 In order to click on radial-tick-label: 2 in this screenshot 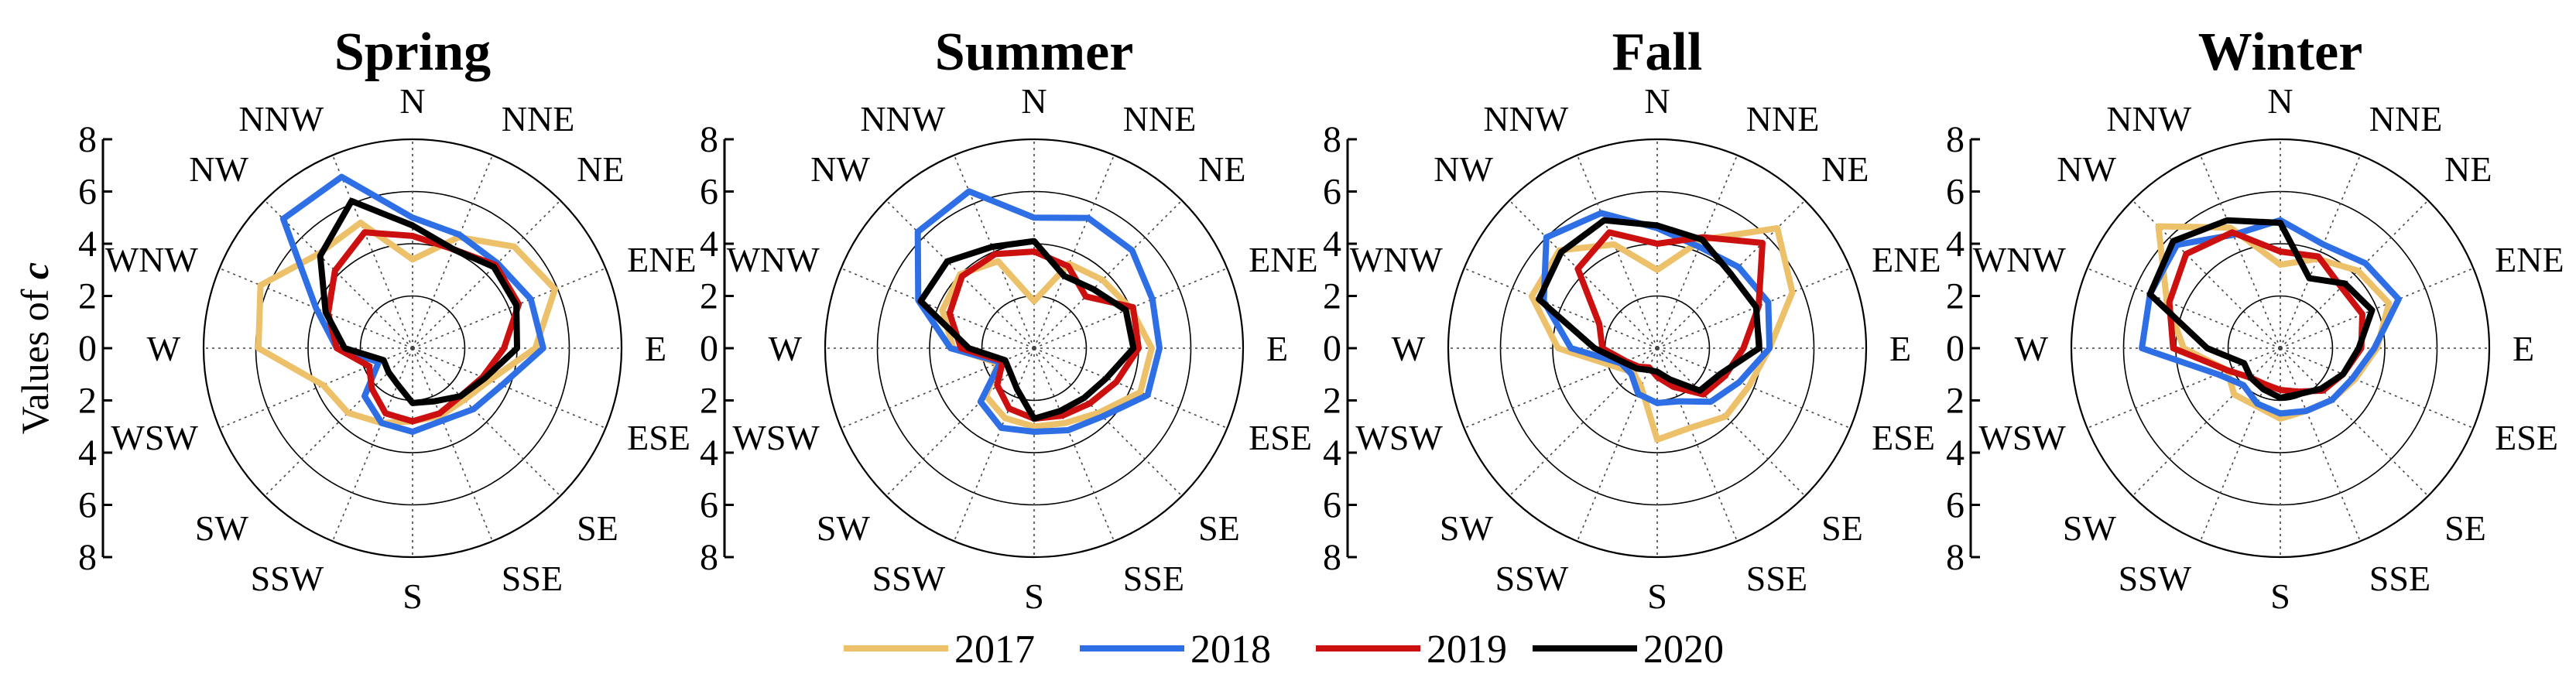, I will do `click(1955, 297)`.